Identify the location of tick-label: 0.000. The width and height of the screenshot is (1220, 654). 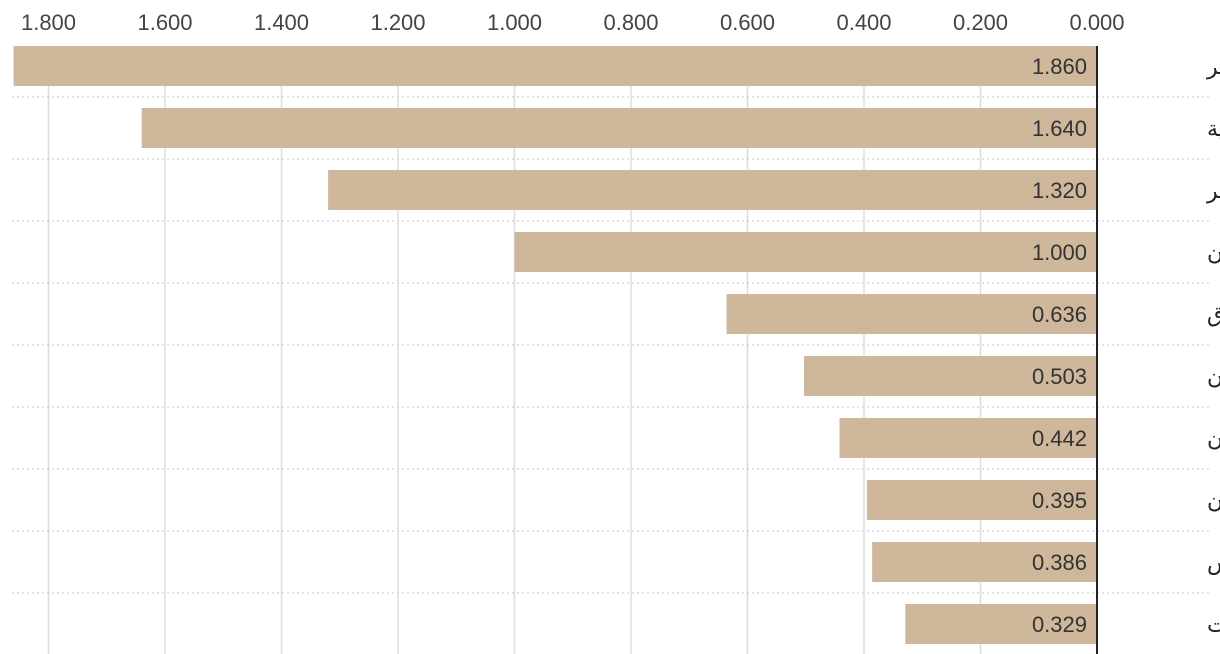
(1096, 22).